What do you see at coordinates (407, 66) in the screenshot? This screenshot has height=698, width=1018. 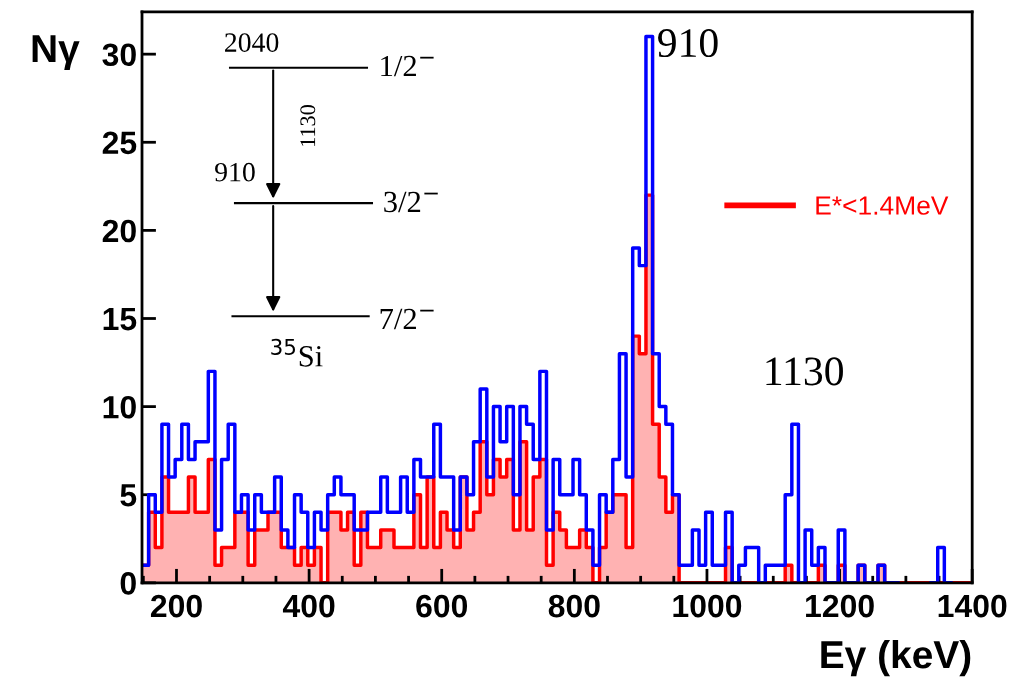 I see `annotation: 1/2$^{−}$` at bounding box center [407, 66].